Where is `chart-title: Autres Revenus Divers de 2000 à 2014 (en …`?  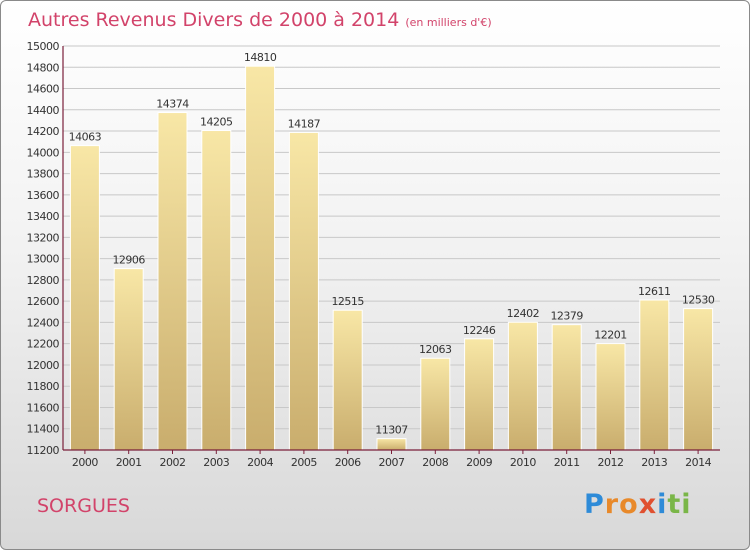
chart-title: Autres Revenus Divers de 2000 à 2014 (en … is located at coordinates (260, 20).